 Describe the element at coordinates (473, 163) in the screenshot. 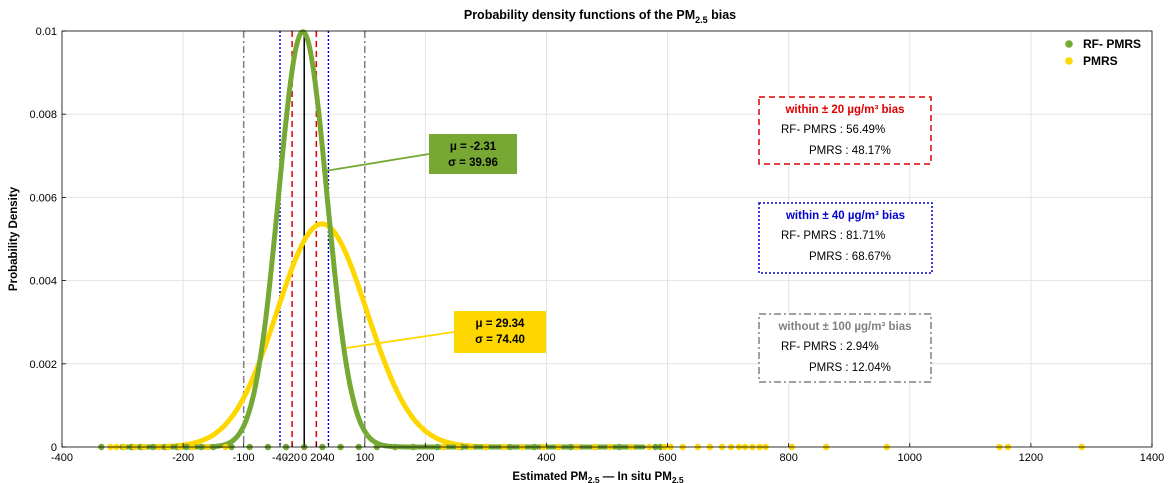

I see `stat-sigma-label: σ = 39.96` at that location.